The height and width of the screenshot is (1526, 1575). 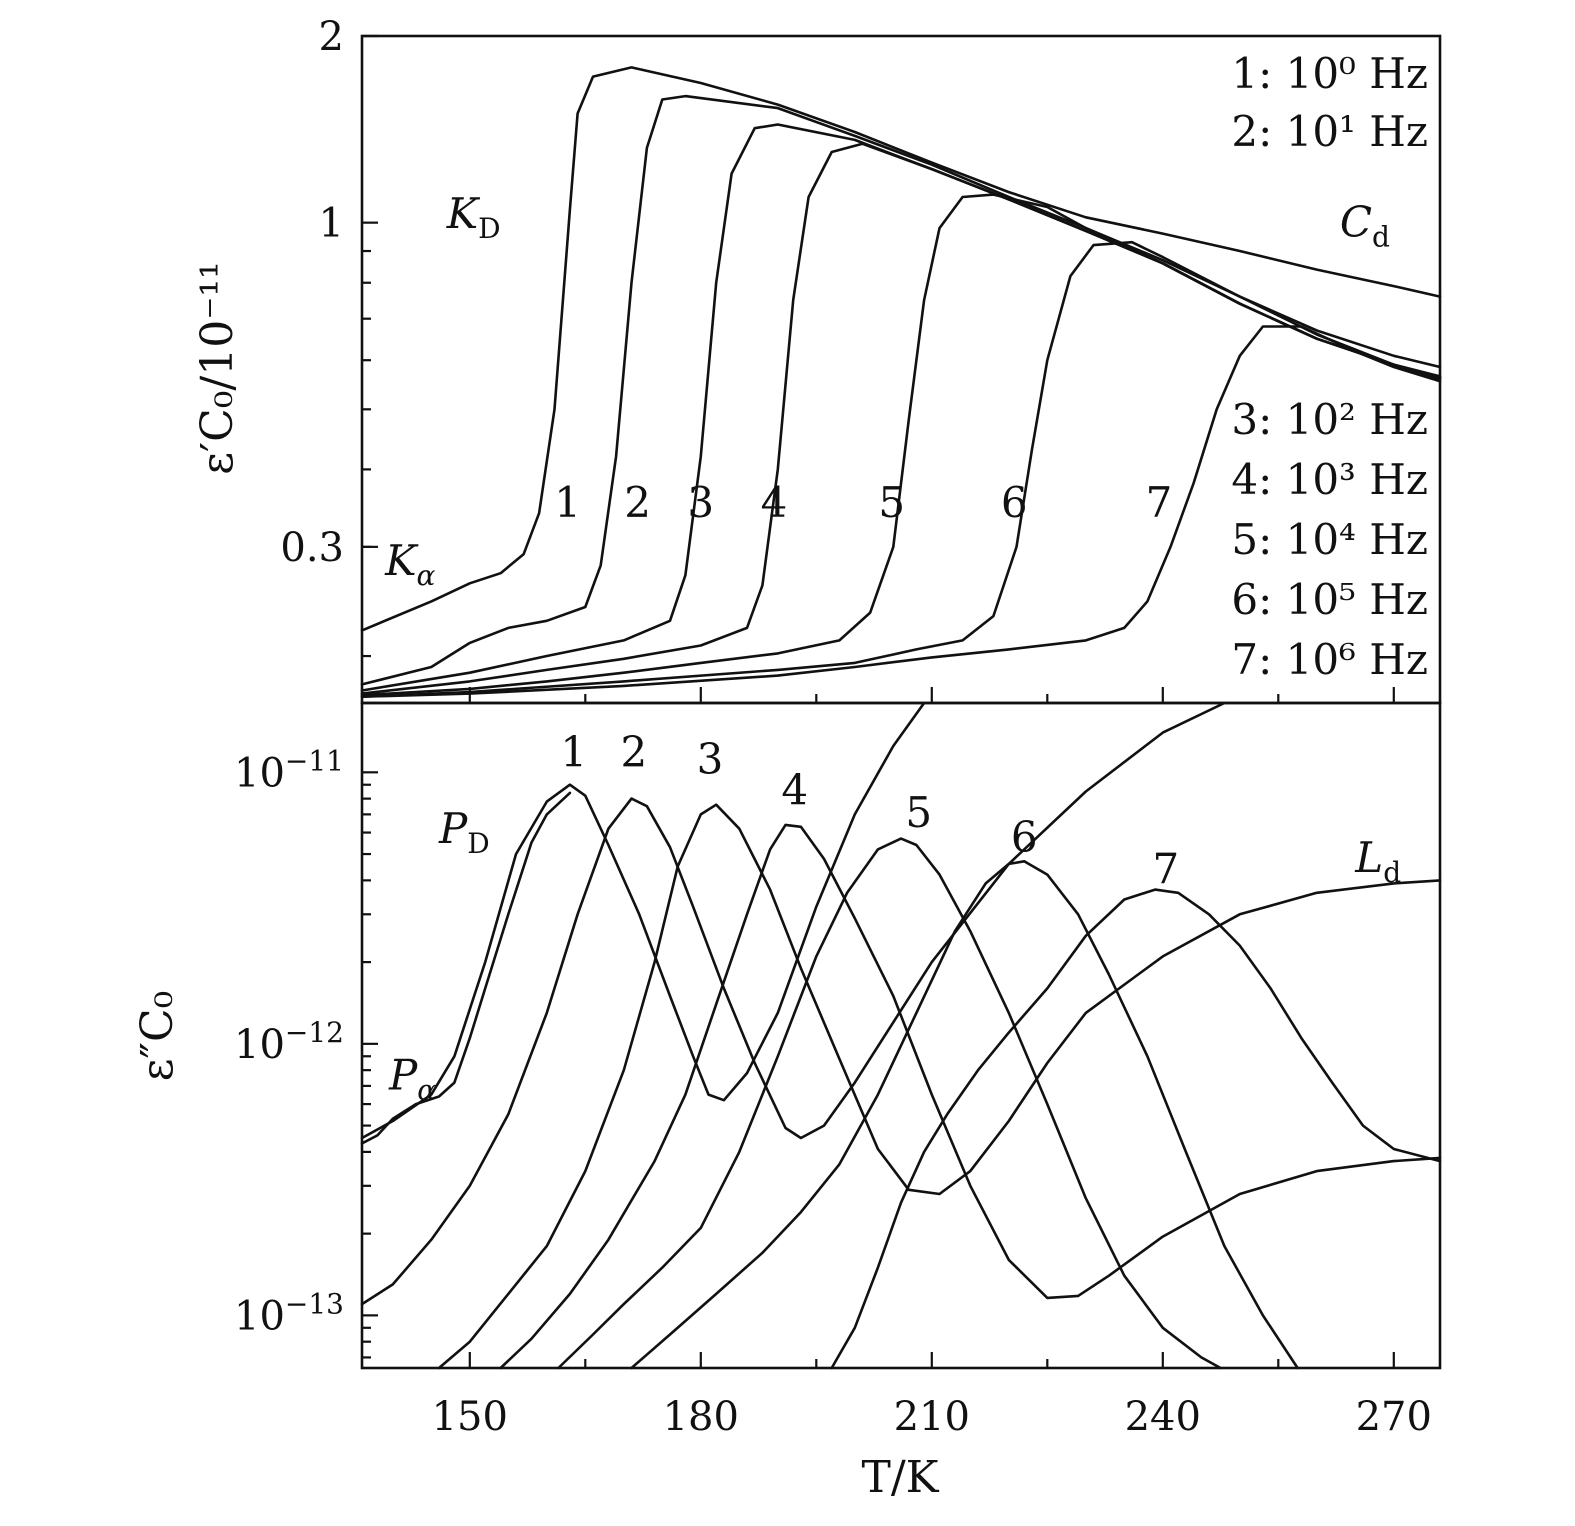 What do you see at coordinates (464, 832) in the screenshot?
I see `bottom-annotation-PD: PD` at bounding box center [464, 832].